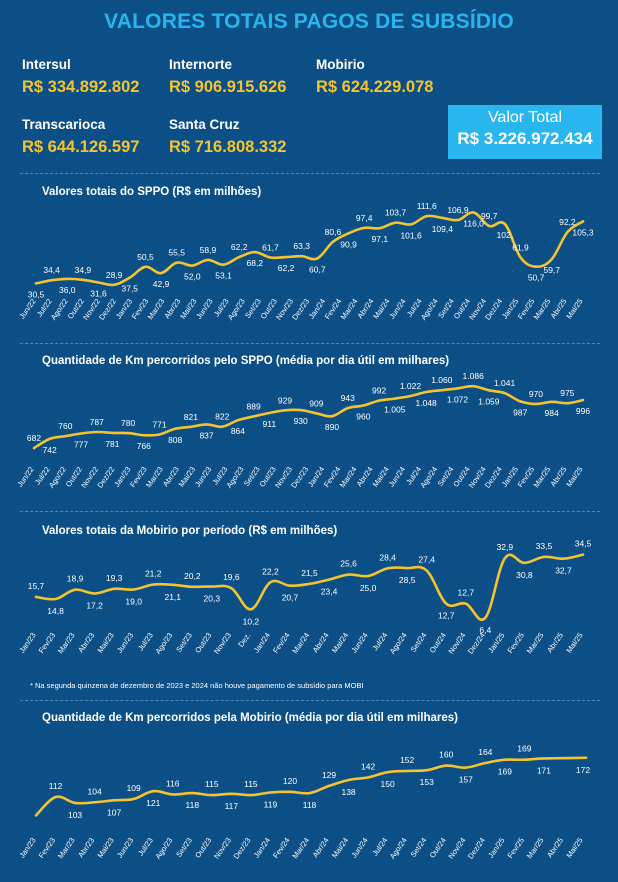 Image resolution: width=618 pixels, height=882 pixels. Describe the element at coordinates (310, 805) in the screenshot. I see `data-label: 118` at that location.